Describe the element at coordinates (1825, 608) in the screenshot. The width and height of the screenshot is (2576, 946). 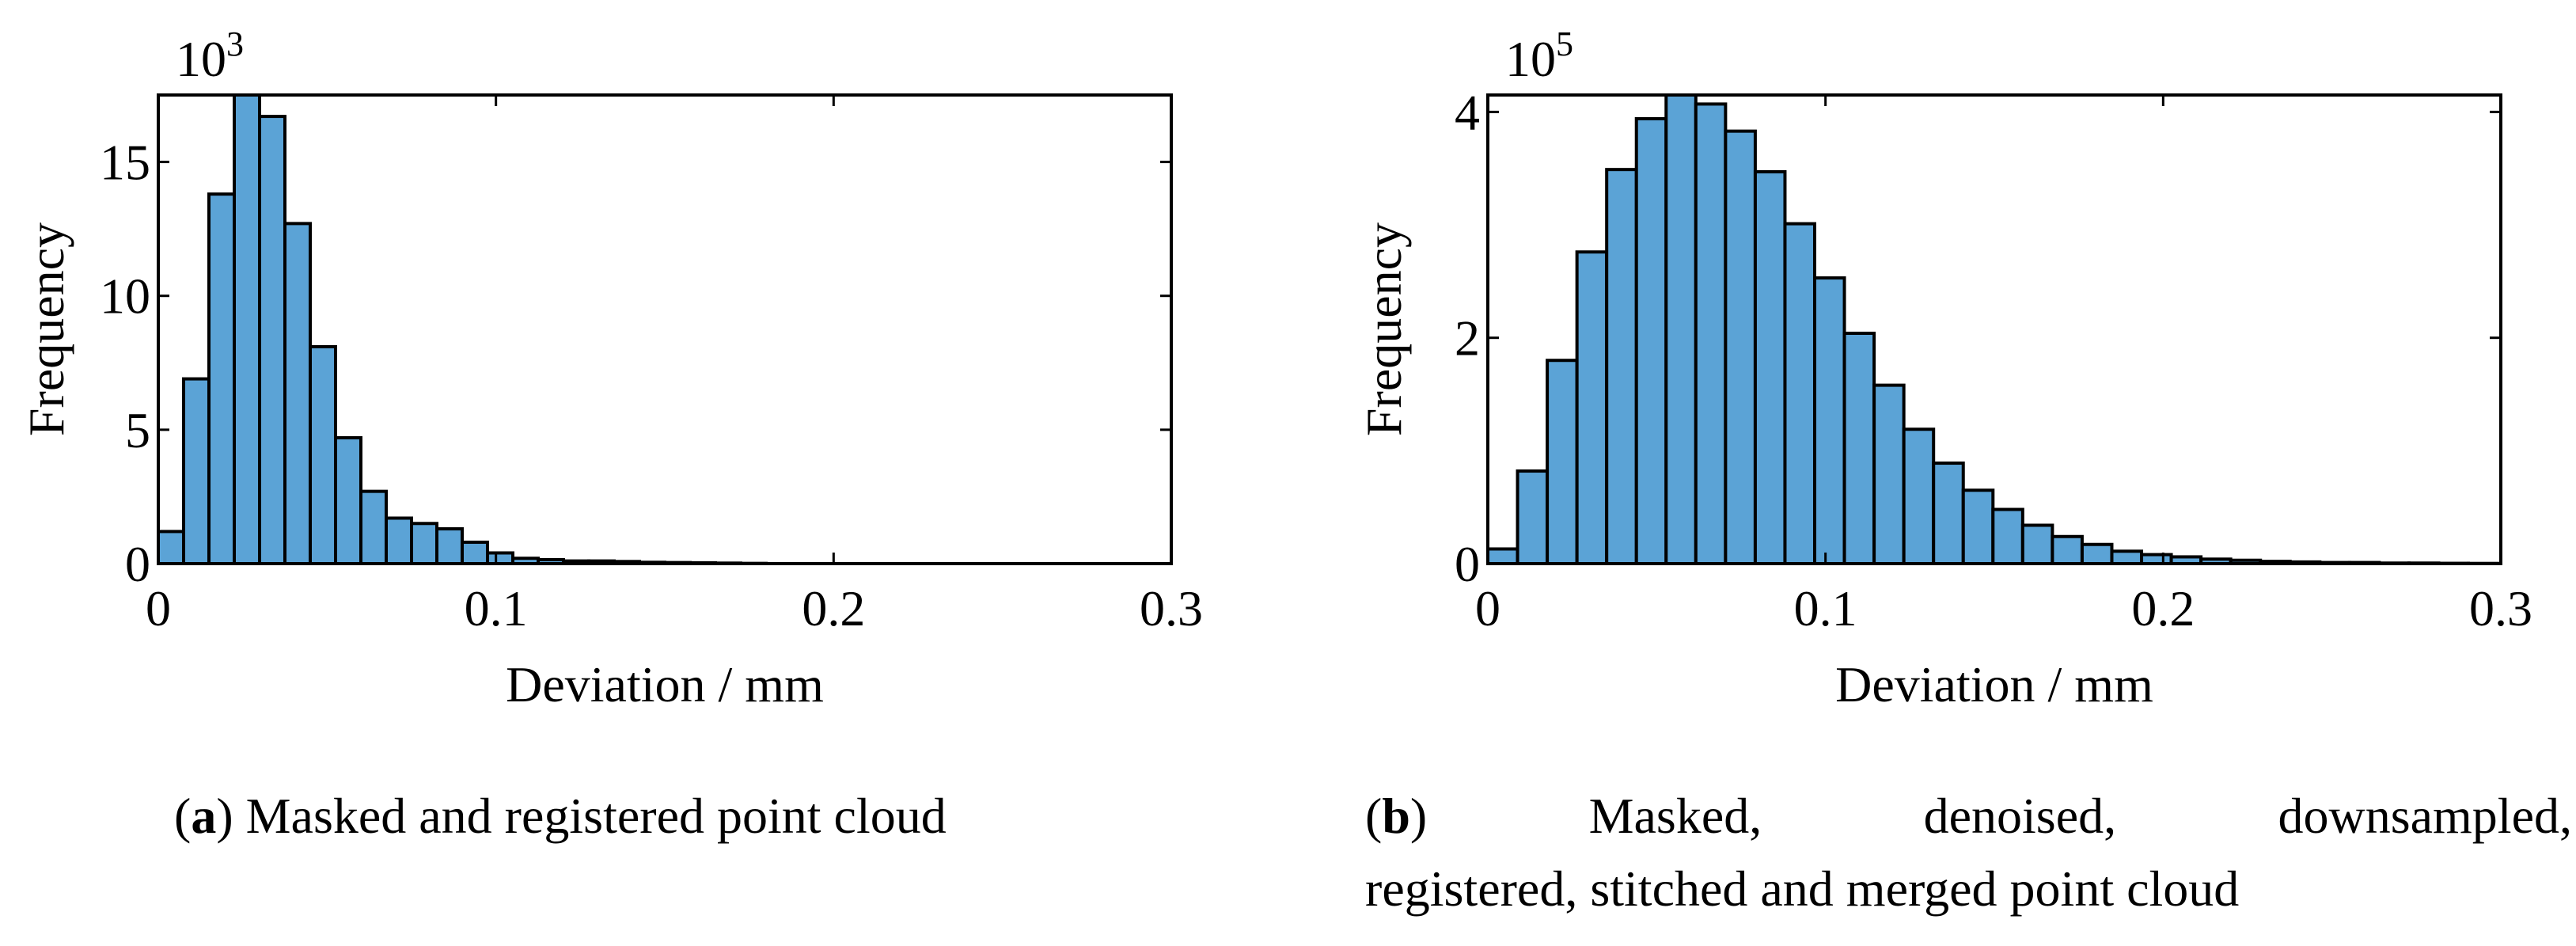
I see `x-tick-label-b: 0.1` at that location.